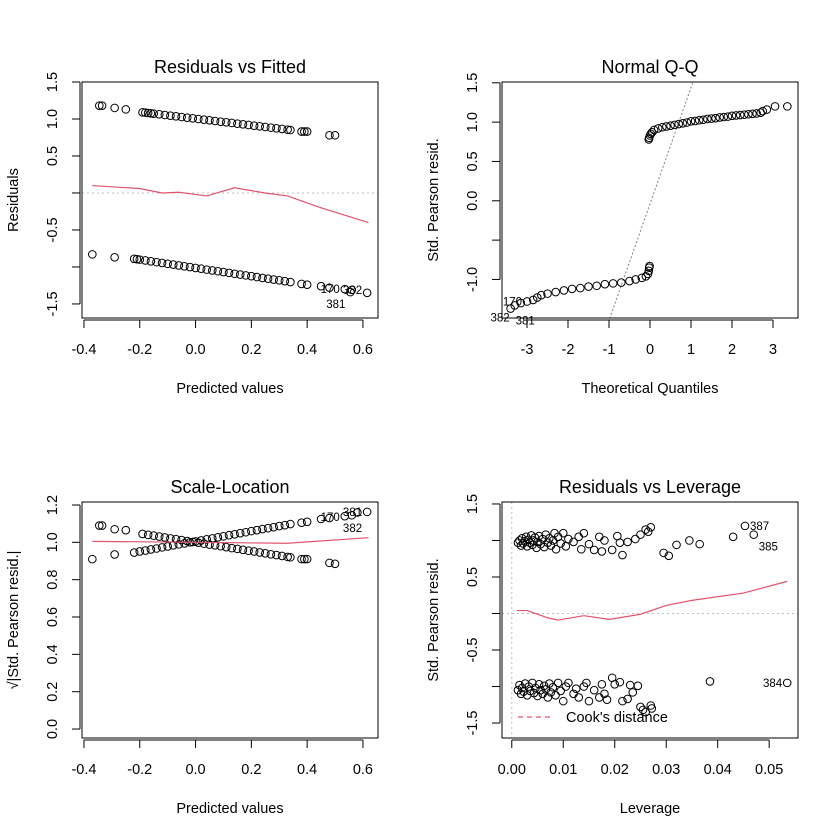  Describe the element at coordinates (53, 580) in the screenshot. I see `y-tick-label: 0.8` at that location.